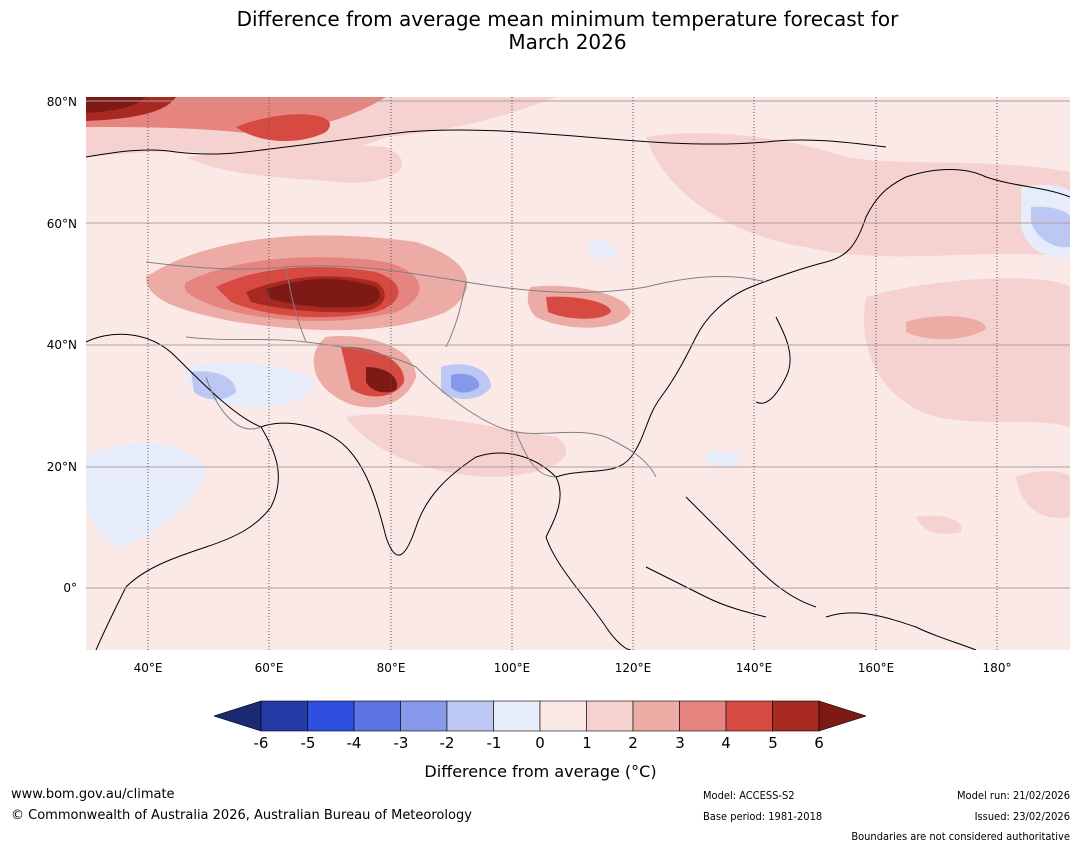 This screenshot has height=850, width=1081. Describe the element at coordinates (773, 743) in the screenshot. I see `colorbar-tick: 5` at that location.